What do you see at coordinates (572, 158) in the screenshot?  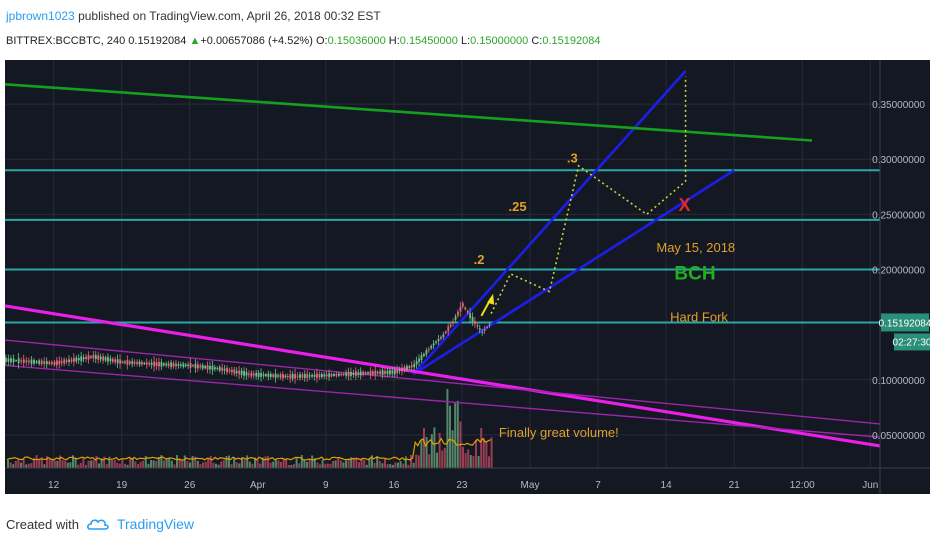 I see `fib-label-3: .3` at bounding box center [572, 158].